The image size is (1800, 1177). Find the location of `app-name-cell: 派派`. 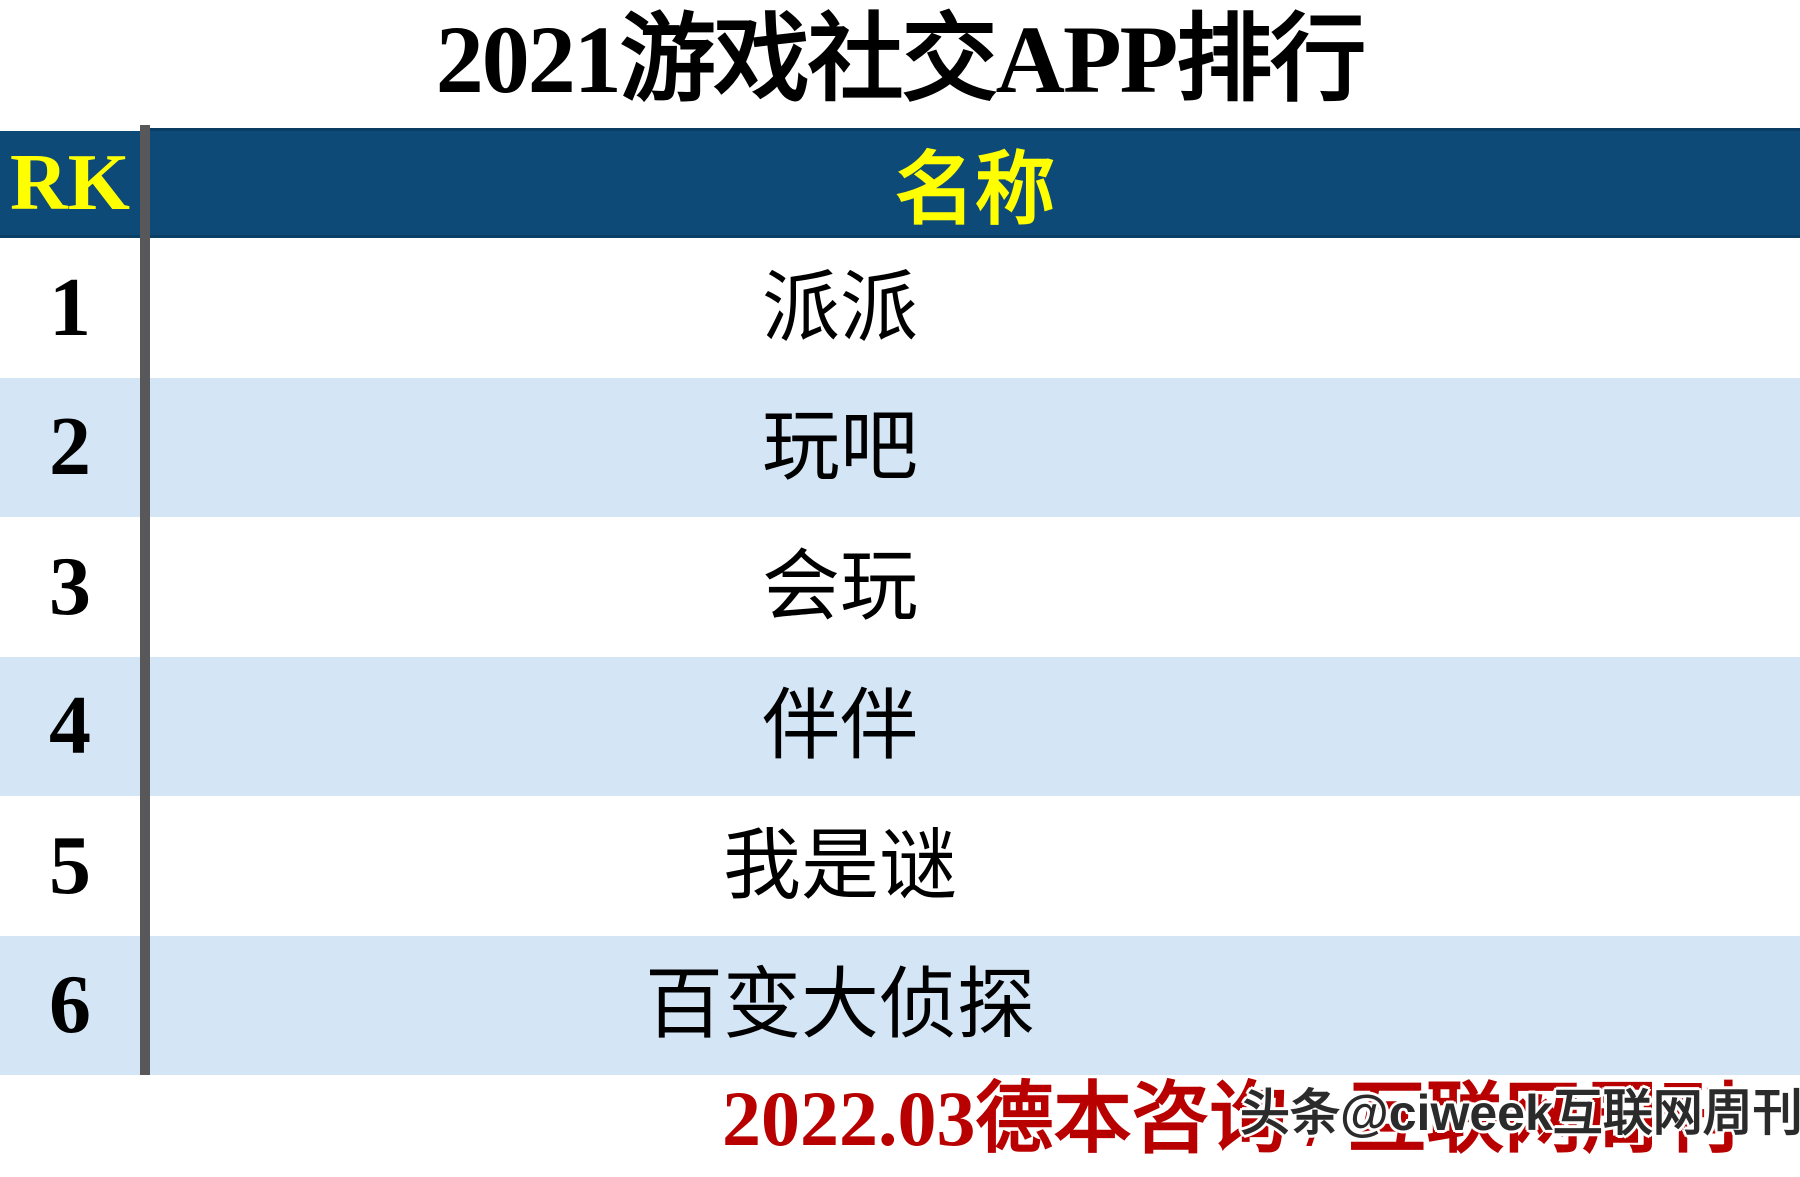

app-name-cell: 派派 is located at coordinates (839, 307).